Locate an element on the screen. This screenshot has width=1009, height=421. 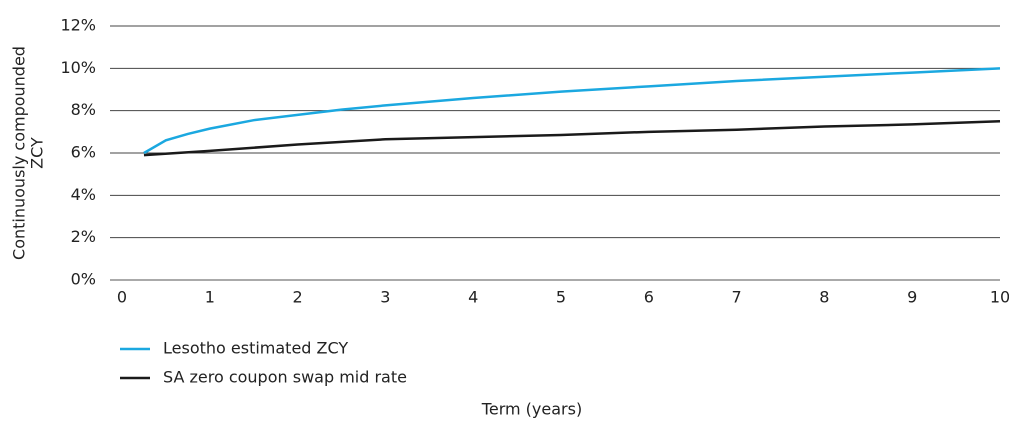
y-tick-label: 2% is located at coordinates (83, 236).